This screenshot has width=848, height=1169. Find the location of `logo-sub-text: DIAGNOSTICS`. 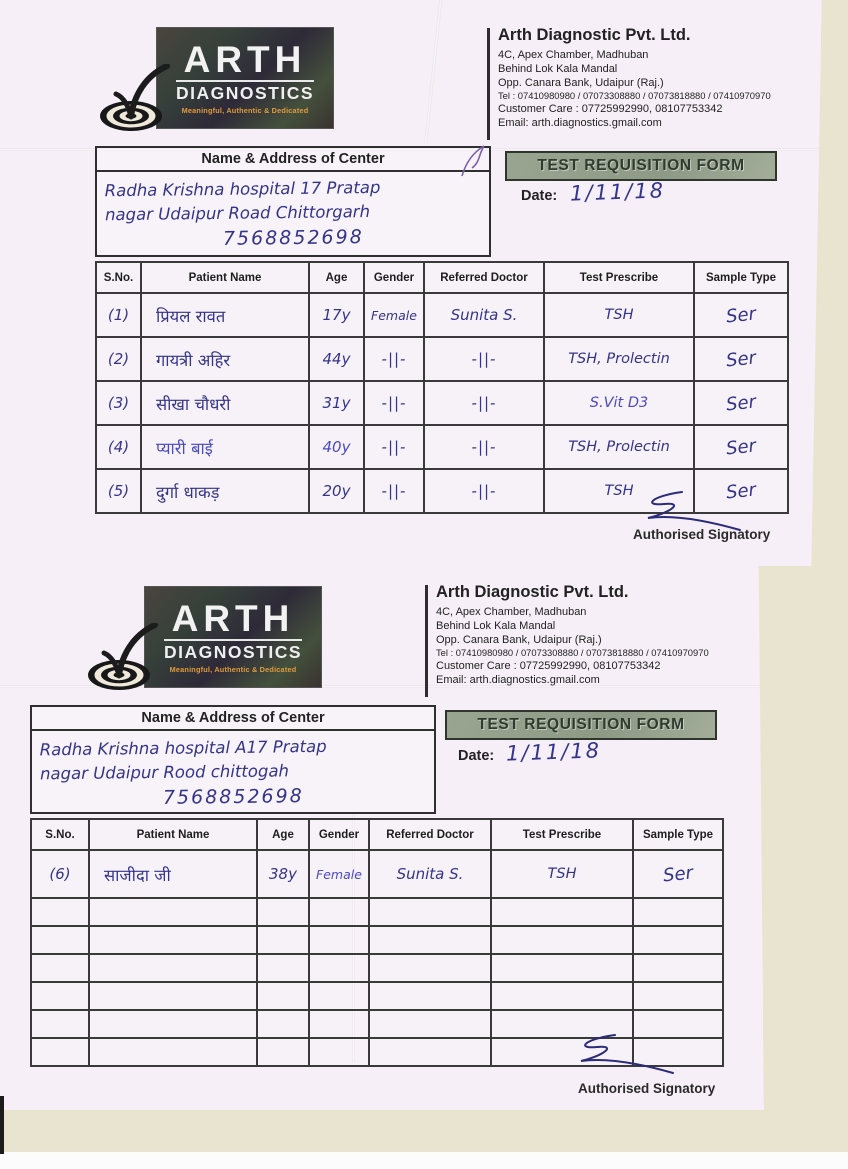

logo-sub-text: DIAGNOSTICS is located at coordinates (233, 650).